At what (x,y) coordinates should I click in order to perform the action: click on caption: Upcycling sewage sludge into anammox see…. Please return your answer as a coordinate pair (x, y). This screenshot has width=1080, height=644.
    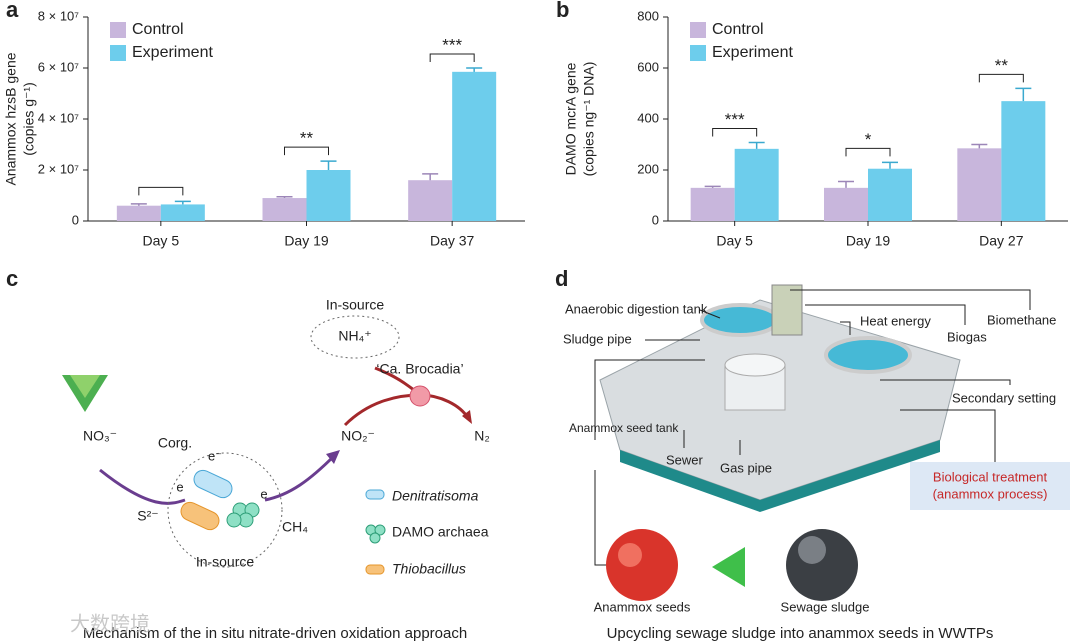
    Looking at the image, I should click on (800, 633).